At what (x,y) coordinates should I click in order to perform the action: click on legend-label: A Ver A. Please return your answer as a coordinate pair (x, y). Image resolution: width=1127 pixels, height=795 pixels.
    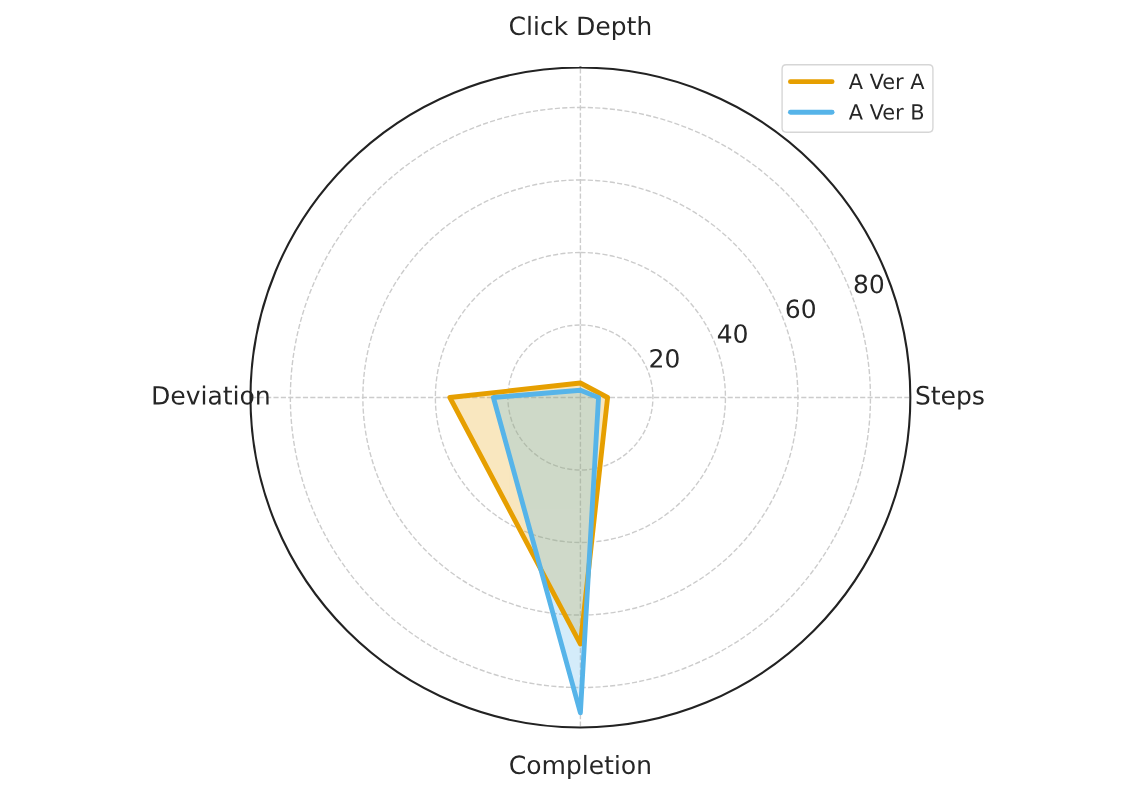
    Looking at the image, I should click on (886, 81).